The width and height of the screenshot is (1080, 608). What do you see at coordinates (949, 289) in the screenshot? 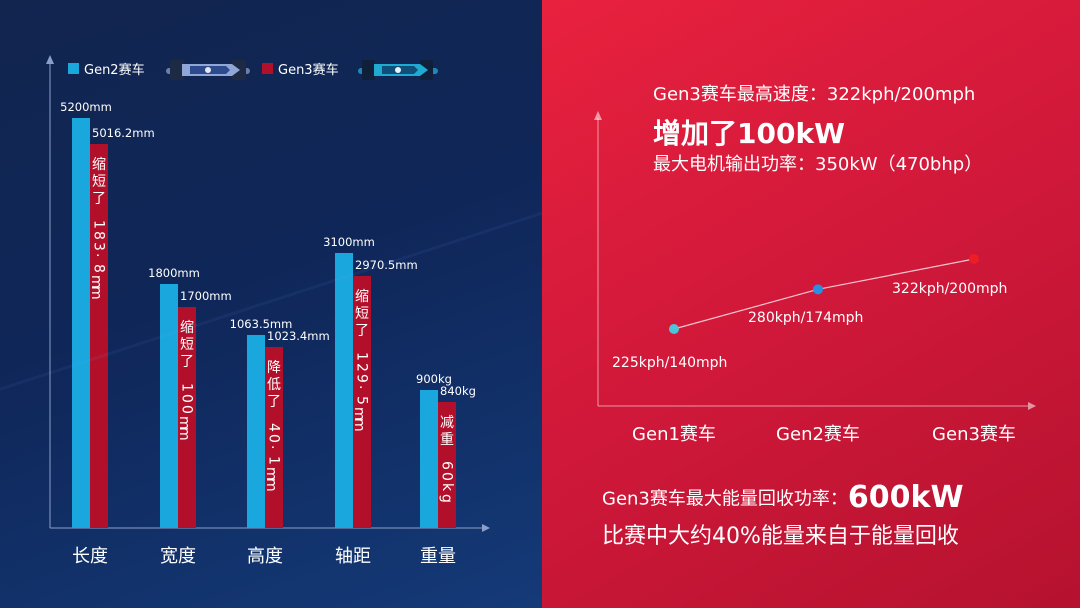
I see `speed-label: 322kph/200mph` at bounding box center [949, 289].